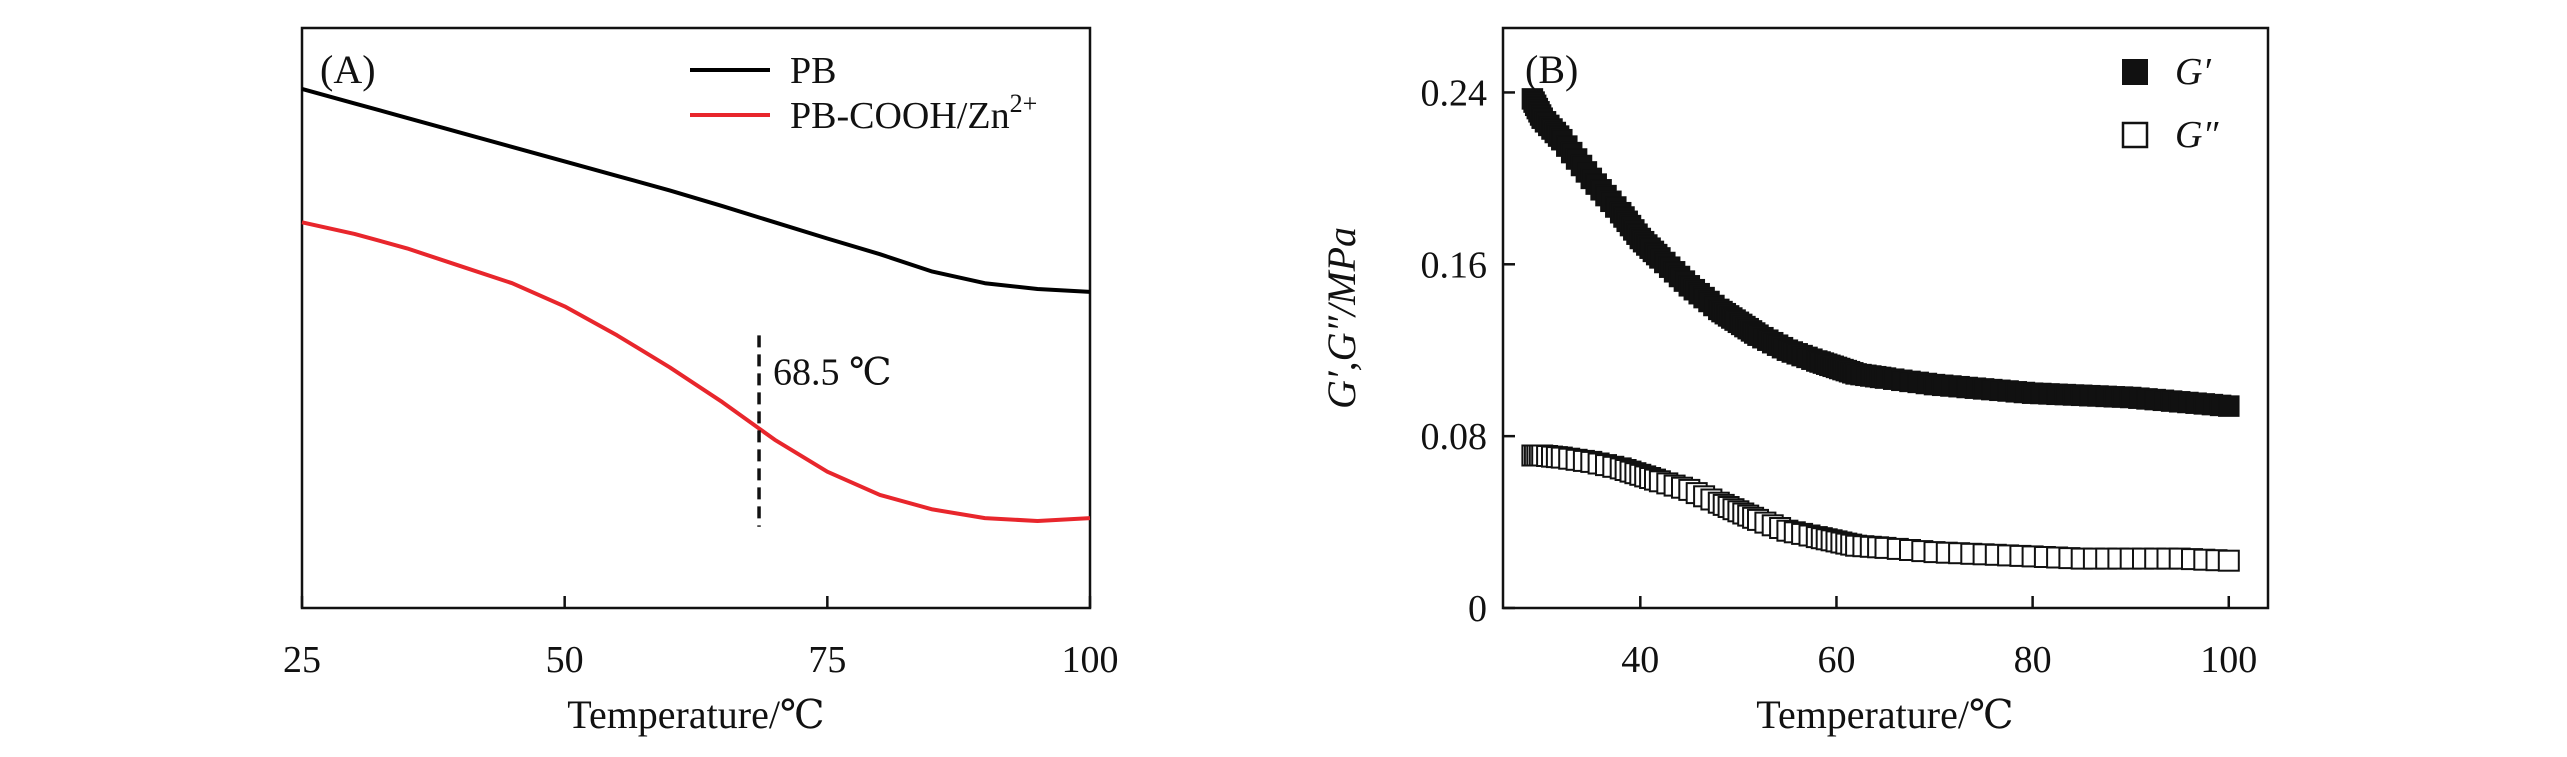 This screenshot has width=2567, height=757. What do you see at coordinates (1884, 714) in the screenshot?
I see `panel-b-x-axis-title: Temperature/℃` at bounding box center [1884, 714].